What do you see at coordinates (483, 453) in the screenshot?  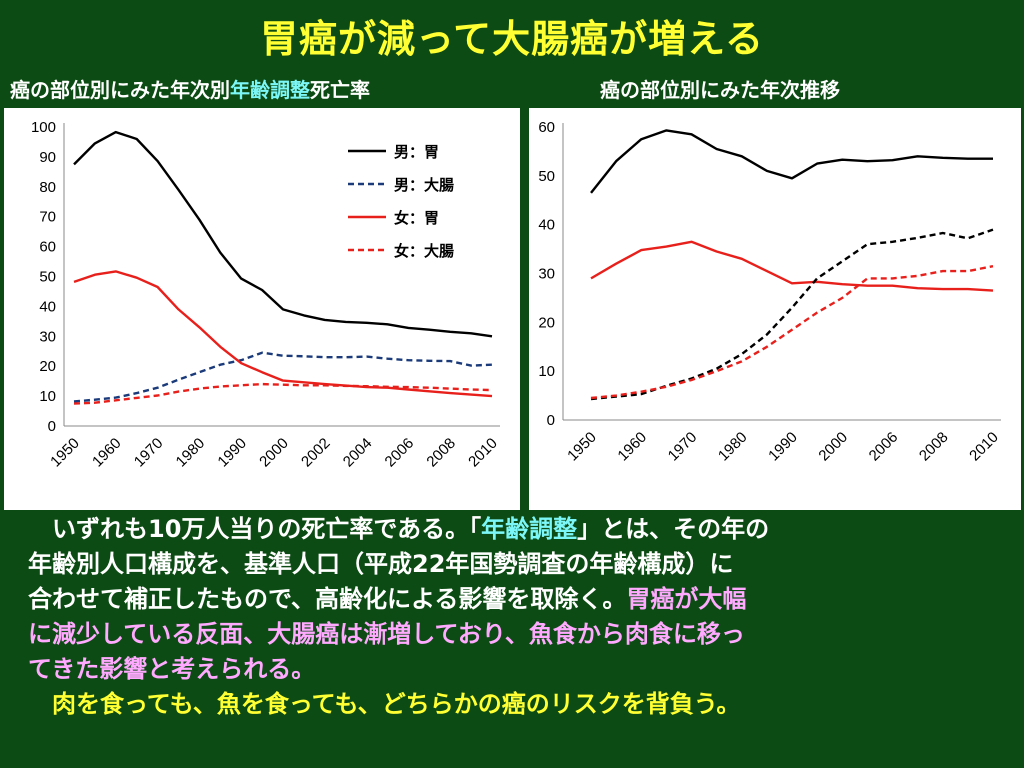 I see `left-x-tick-label: 2010` at bounding box center [483, 453].